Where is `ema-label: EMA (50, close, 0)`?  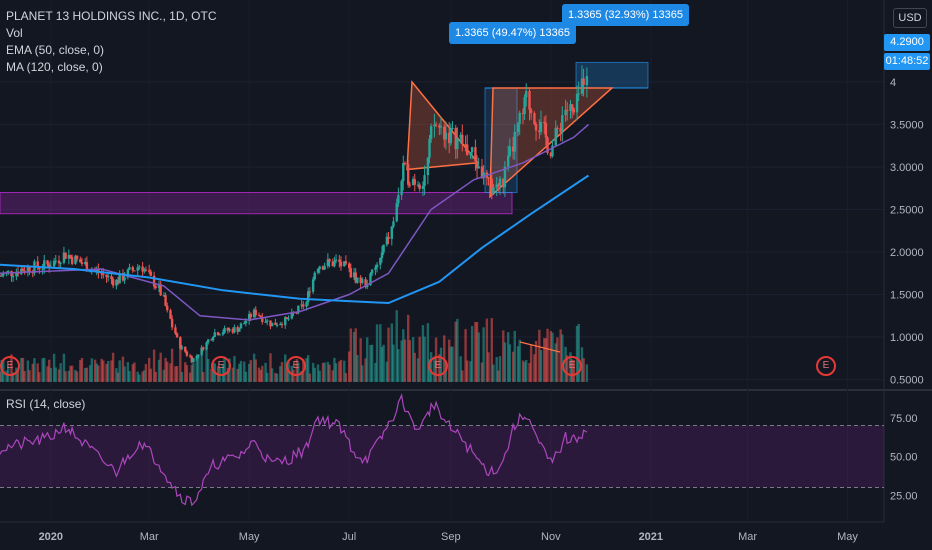 ema-label: EMA (50, close, 0) is located at coordinates (55, 50).